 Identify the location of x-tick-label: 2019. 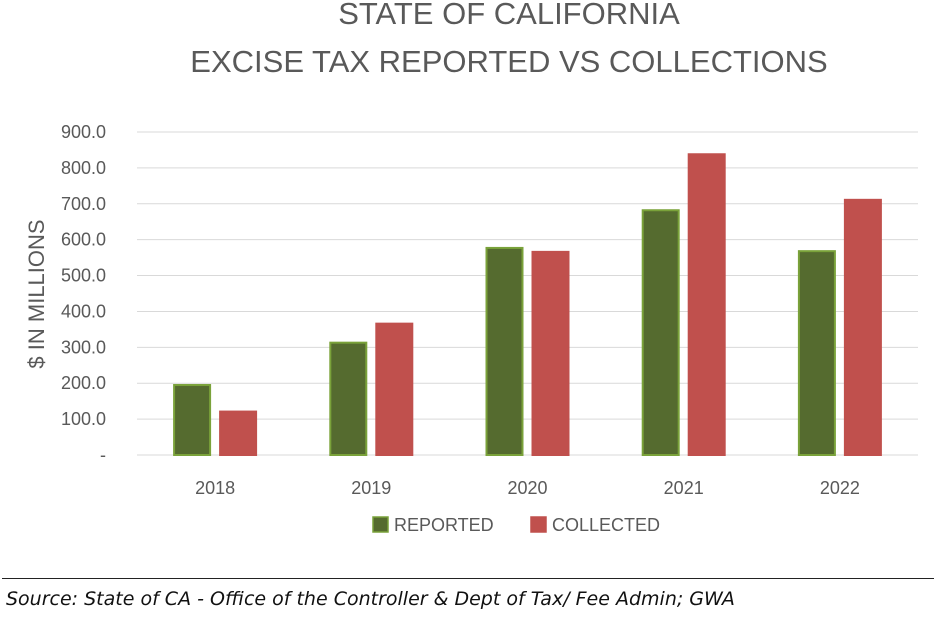
(371, 488).